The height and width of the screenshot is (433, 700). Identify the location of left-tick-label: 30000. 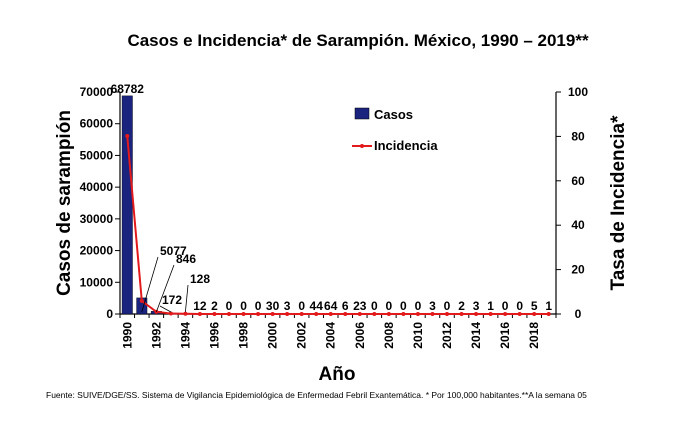
(97, 219).